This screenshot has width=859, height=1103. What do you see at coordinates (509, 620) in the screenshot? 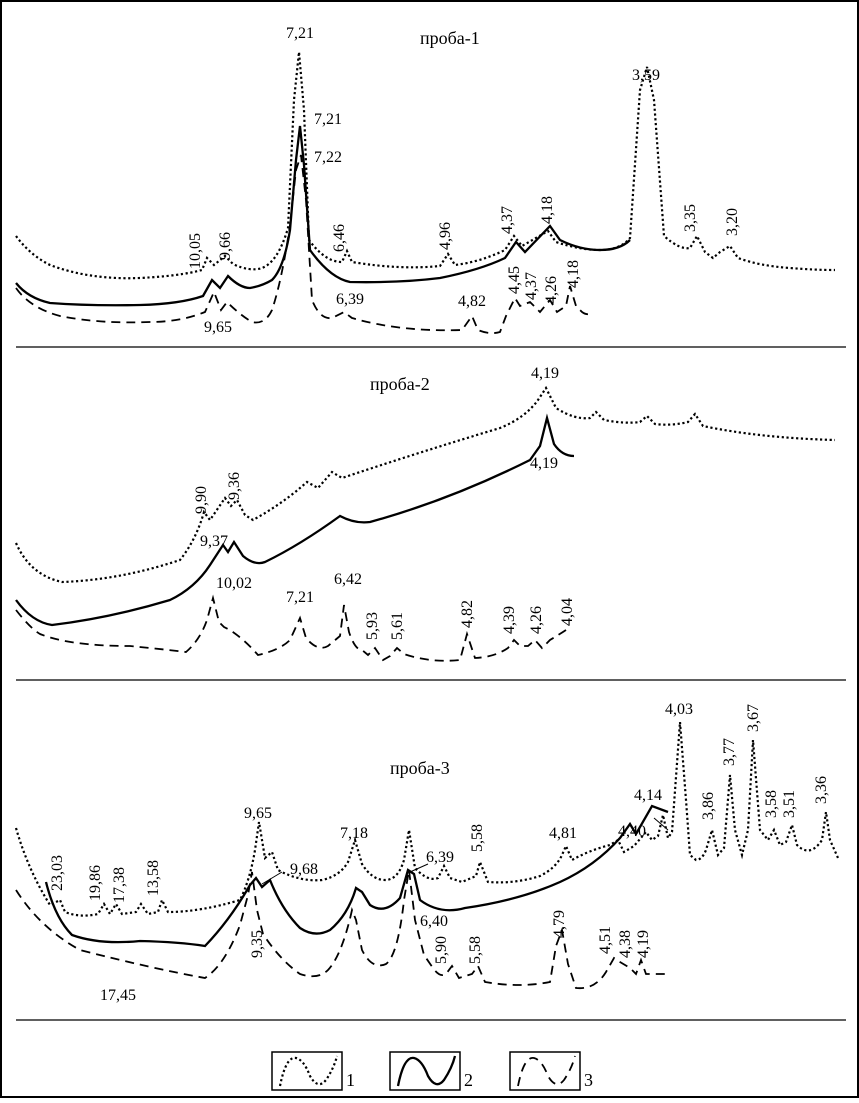
I see `label-s3-4,39: 4,39` at bounding box center [509, 620].